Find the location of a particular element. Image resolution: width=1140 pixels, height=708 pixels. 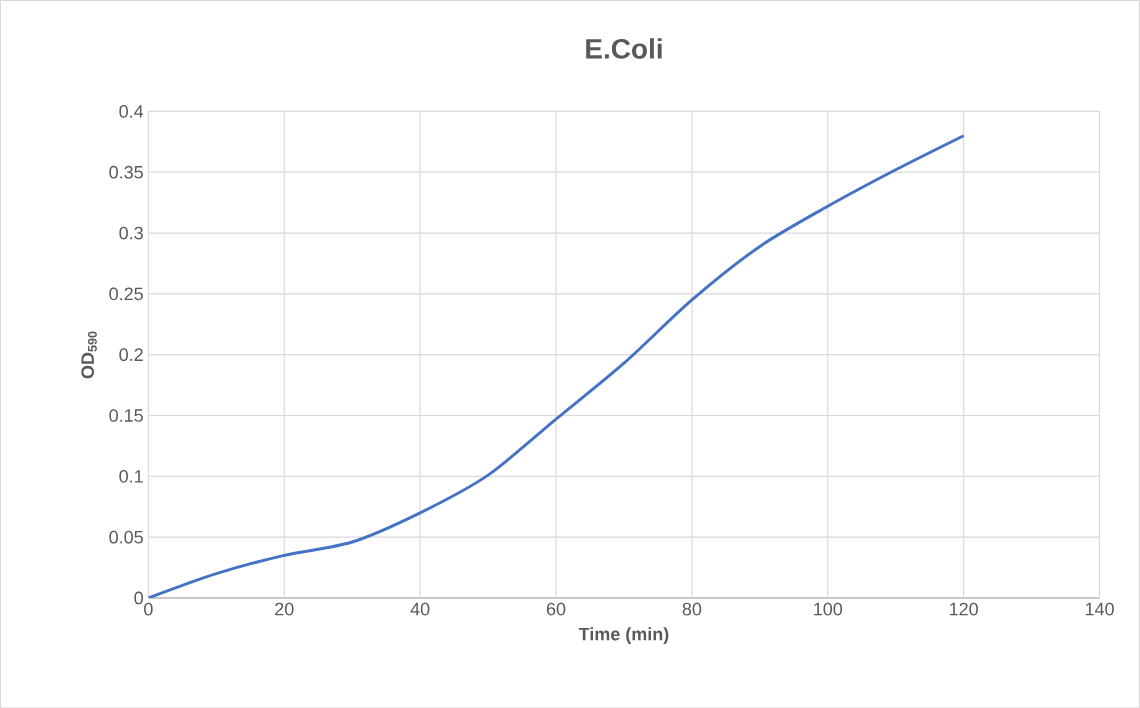

y-tick-label: 0.05 is located at coordinates (126, 537).